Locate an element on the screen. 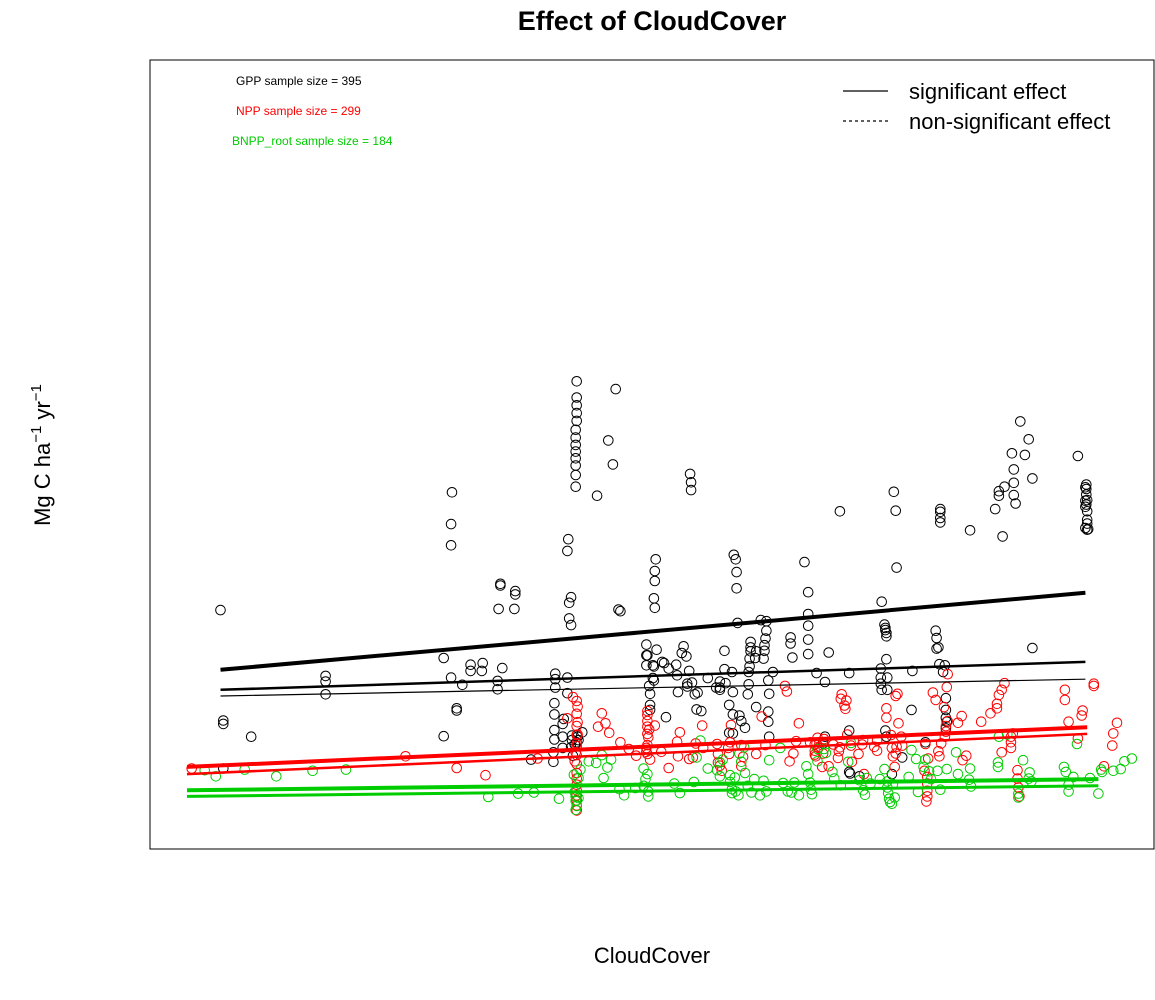 The width and height of the screenshot is (1155, 1000). legend-label-significant: significant effect is located at coordinates (987, 91).